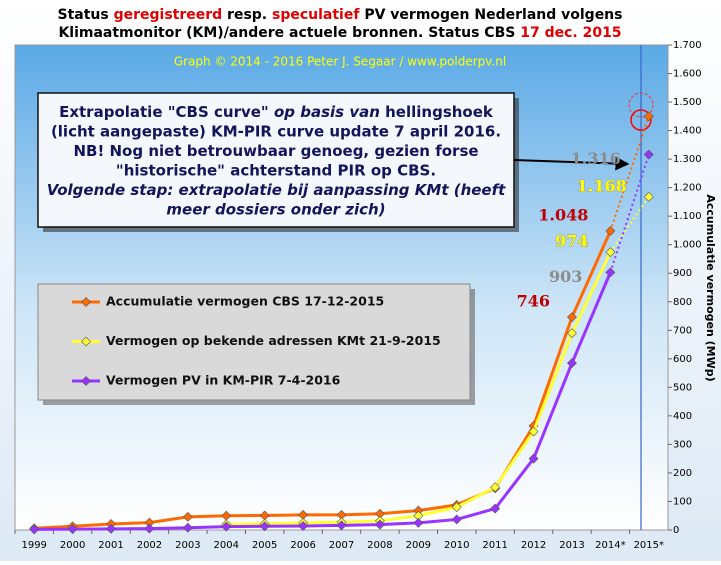  I want to click on y-tick-label: 1.100, so click(687, 216).